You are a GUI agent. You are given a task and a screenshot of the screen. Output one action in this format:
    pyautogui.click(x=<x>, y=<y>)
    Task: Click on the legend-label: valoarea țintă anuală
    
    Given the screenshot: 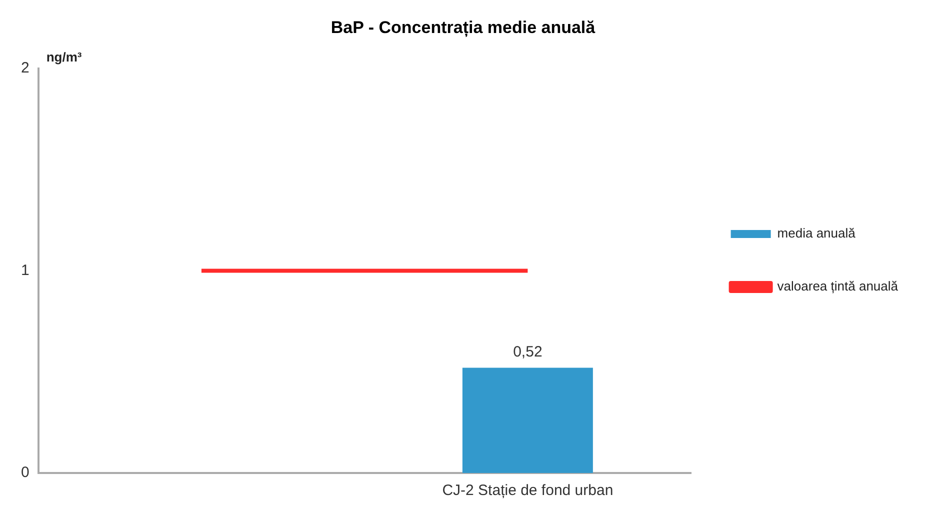 What is the action you would take?
    pyautogui.click(x=838, y=286)
    